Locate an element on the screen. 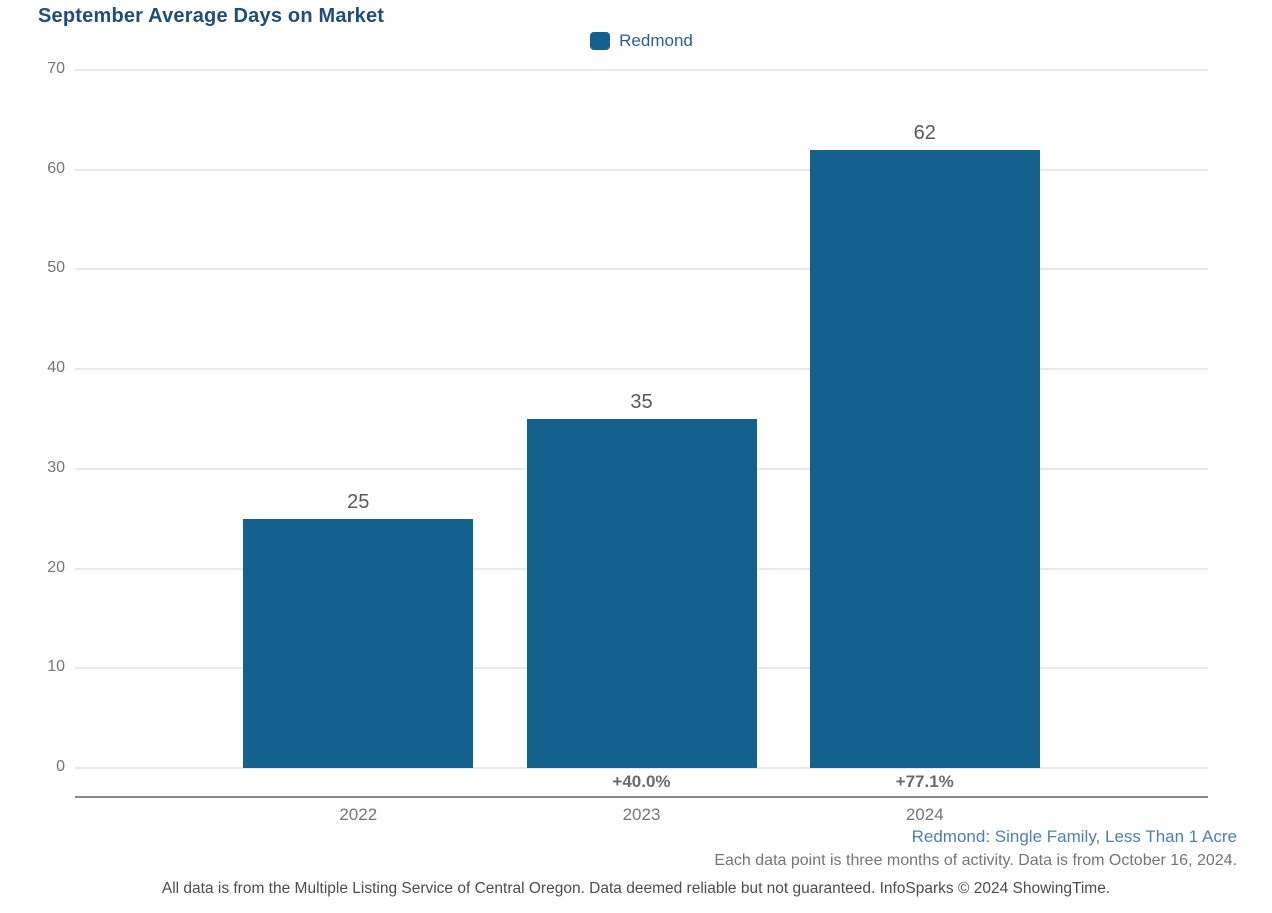  pct-change-label-2023: +40.0% is located at coordinates (641, 781).